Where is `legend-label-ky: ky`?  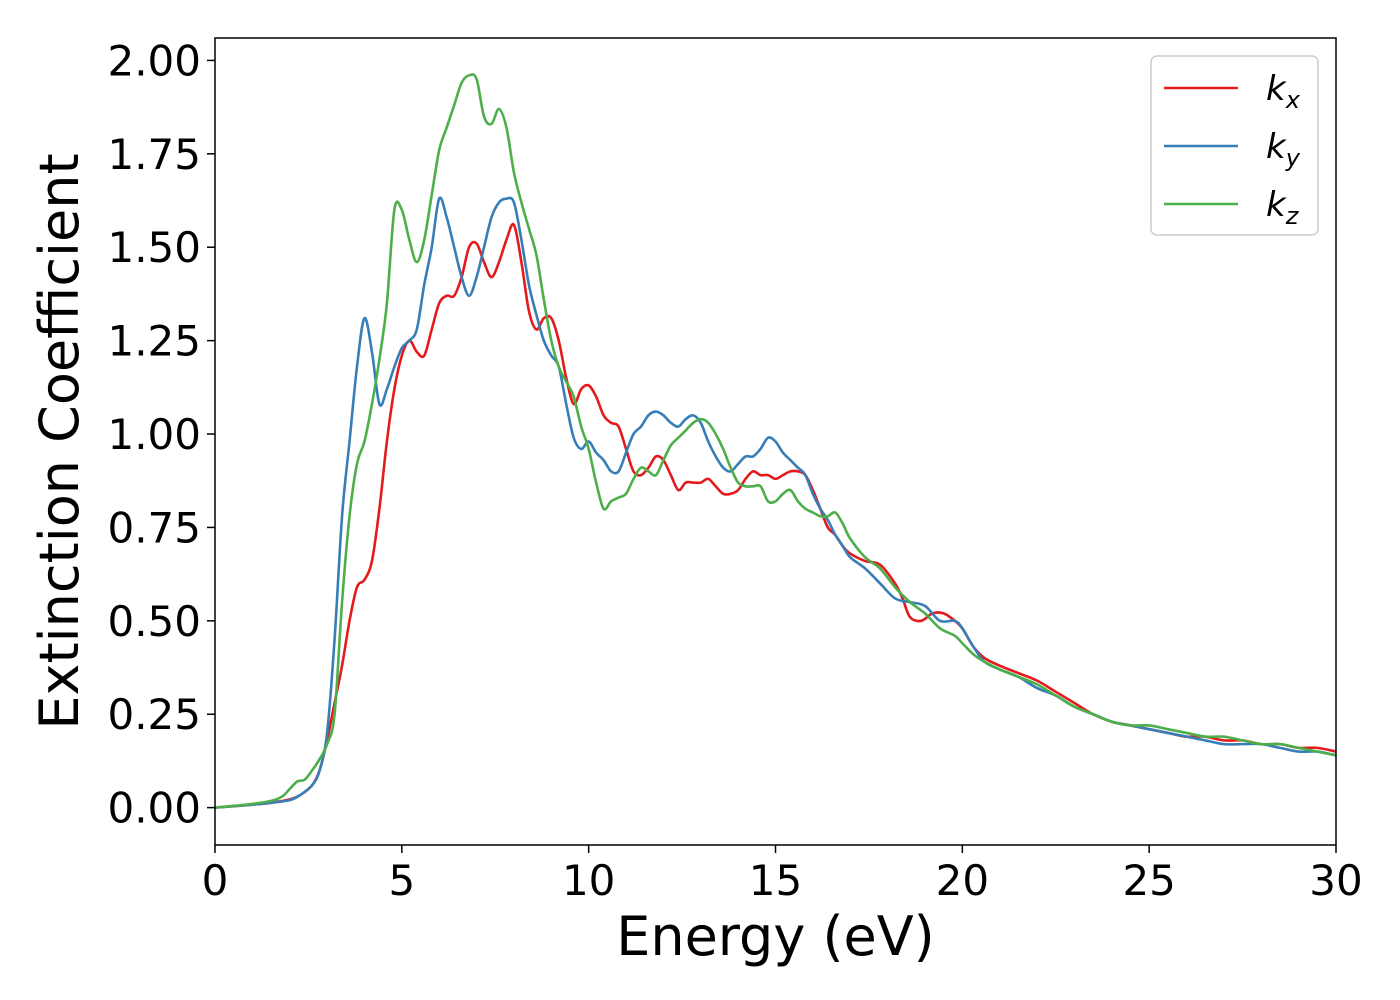
legend-label-ky: ky is located at coordinates (1283, 149).